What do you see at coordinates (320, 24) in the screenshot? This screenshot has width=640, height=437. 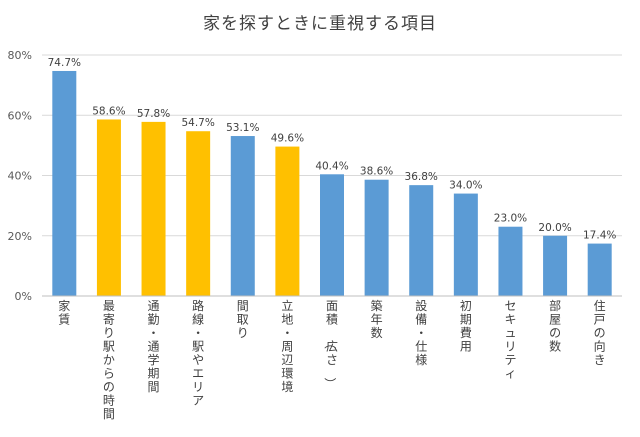 I see `chart-title: 家を探すときに重視する項目` at bounding box center [320, 24].